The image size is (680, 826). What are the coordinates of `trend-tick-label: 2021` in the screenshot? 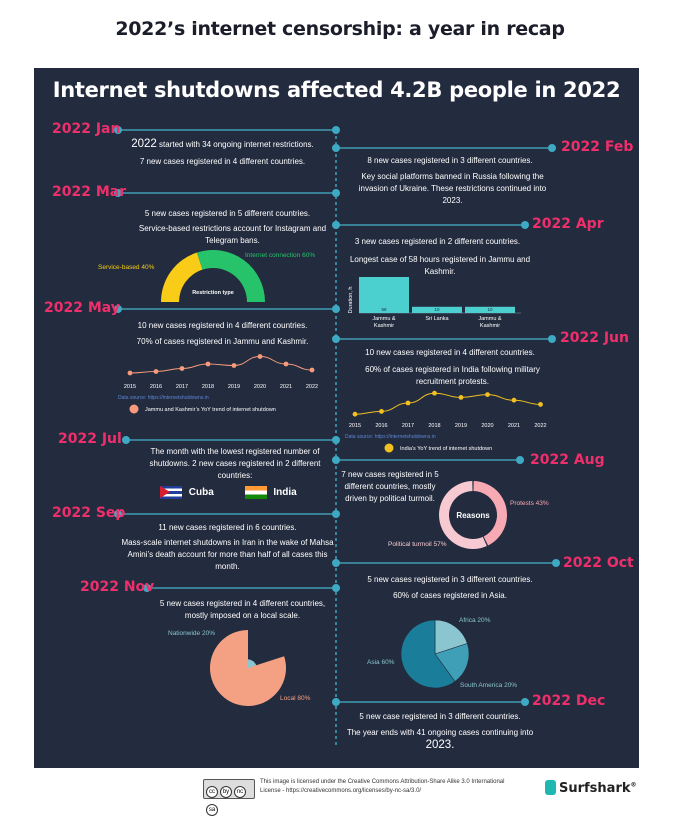 It's located at (514, 426).